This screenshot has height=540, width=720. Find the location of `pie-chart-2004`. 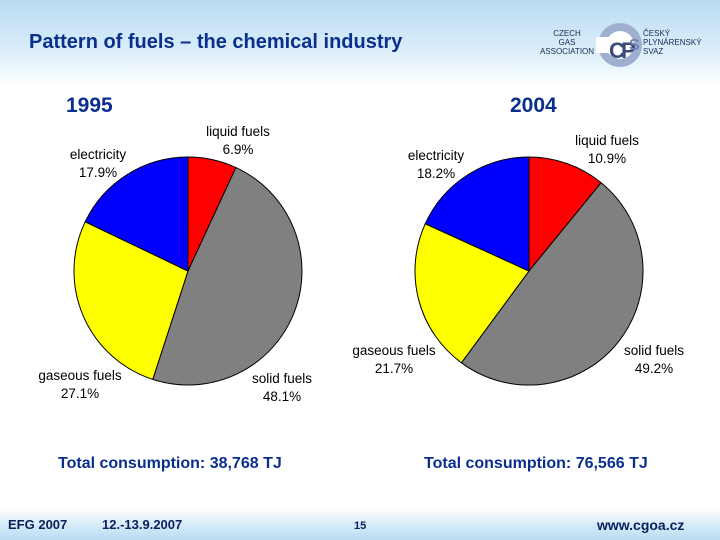

pie-chart-2004 is located at coordinates (529, 271).